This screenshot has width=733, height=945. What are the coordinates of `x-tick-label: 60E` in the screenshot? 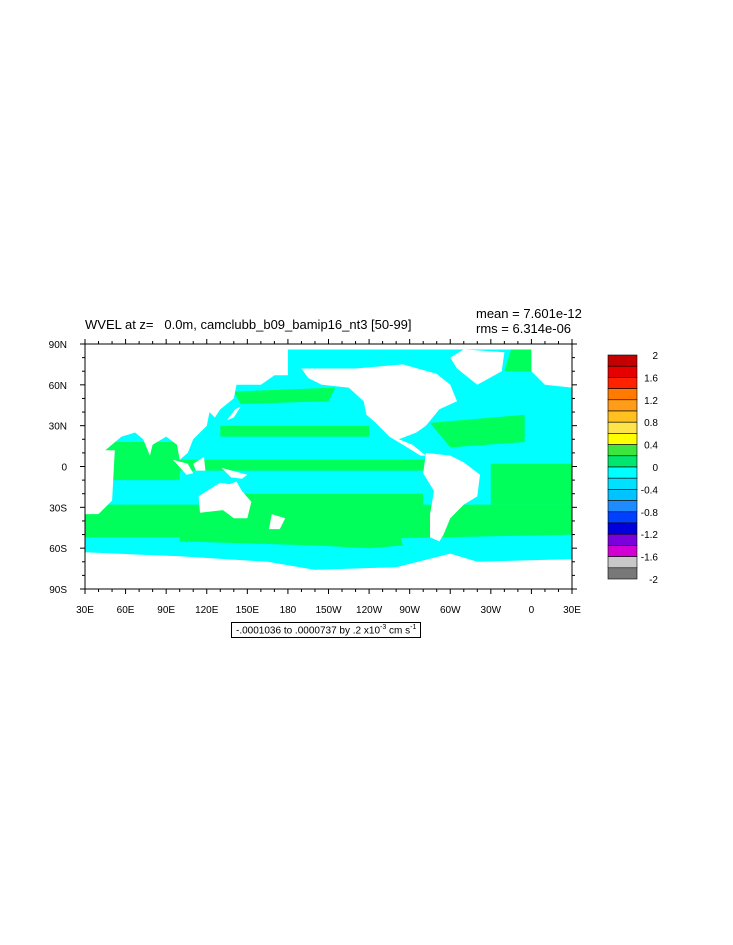 It's located at (126, 610).